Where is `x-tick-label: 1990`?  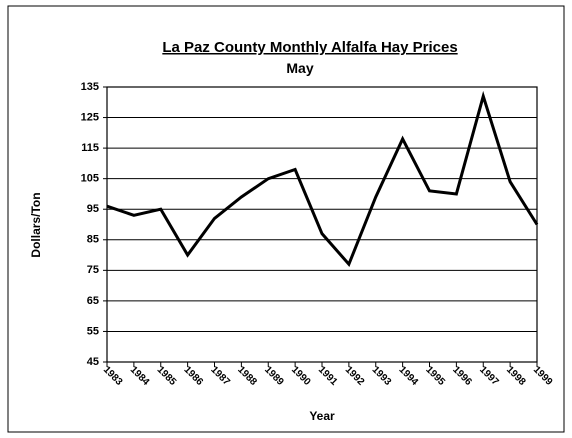
x-tick-label: 1990 is located at coordinates (301, 376).